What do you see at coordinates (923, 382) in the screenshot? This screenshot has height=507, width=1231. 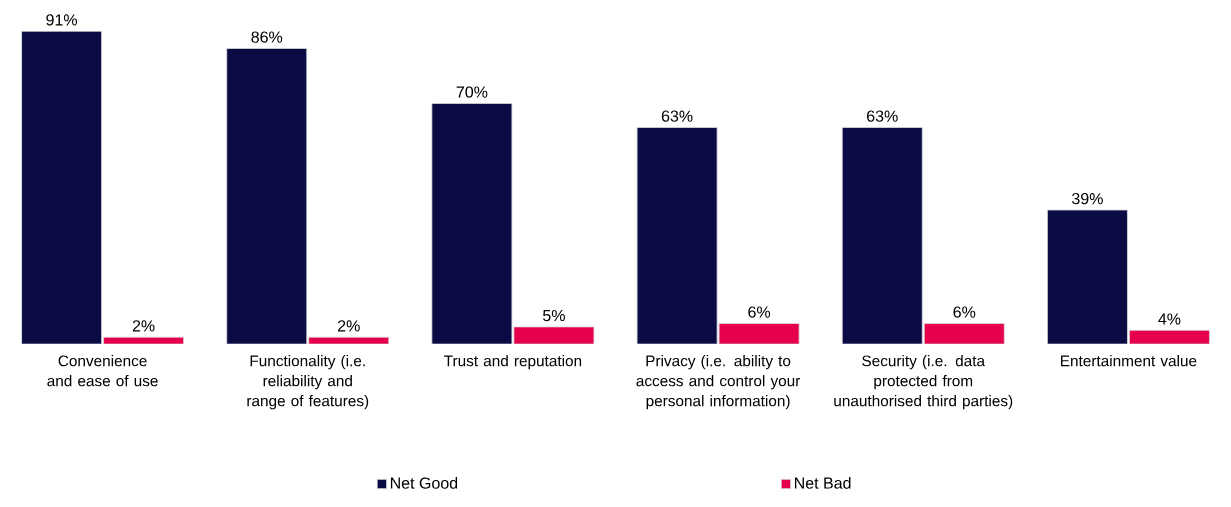 I see `x-tick-label: Security (i.e. data protected from unauthorised third parties)` at bounding box center [923, 382].